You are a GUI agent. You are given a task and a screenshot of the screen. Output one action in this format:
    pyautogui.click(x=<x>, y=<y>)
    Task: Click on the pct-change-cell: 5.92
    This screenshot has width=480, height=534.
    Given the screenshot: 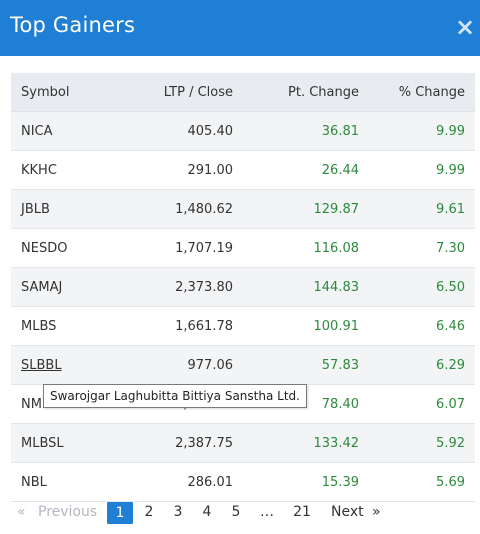 What is the action you would take?
    pyautogui.click(x=422, y=443)
    